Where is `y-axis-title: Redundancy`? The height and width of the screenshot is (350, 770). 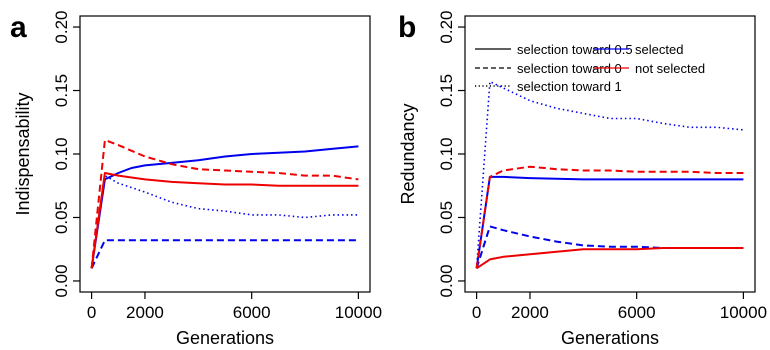 y-axis-title: Redundancy is located at coordinates (408, 153).